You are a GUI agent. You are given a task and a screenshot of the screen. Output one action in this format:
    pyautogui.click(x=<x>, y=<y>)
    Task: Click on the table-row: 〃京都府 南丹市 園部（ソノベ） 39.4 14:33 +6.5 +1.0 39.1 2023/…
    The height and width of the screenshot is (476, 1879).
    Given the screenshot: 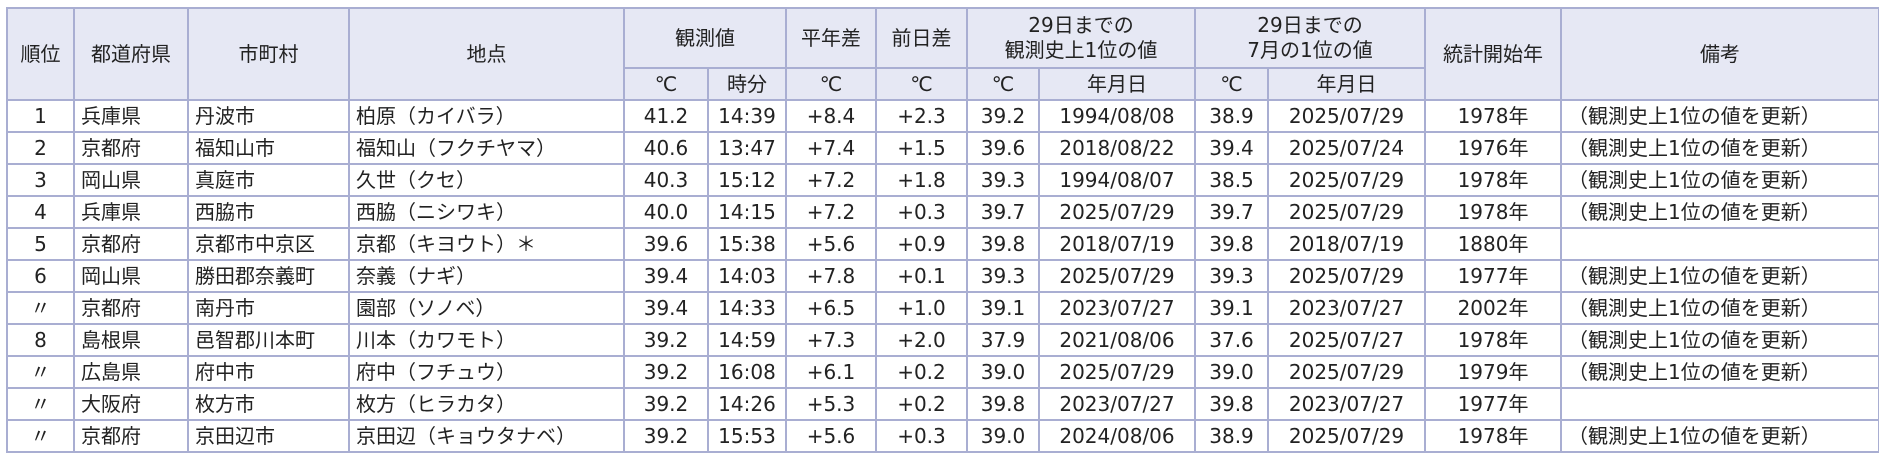 What is the action you would take?
    pyautogui.click(x=942, y=308)
    